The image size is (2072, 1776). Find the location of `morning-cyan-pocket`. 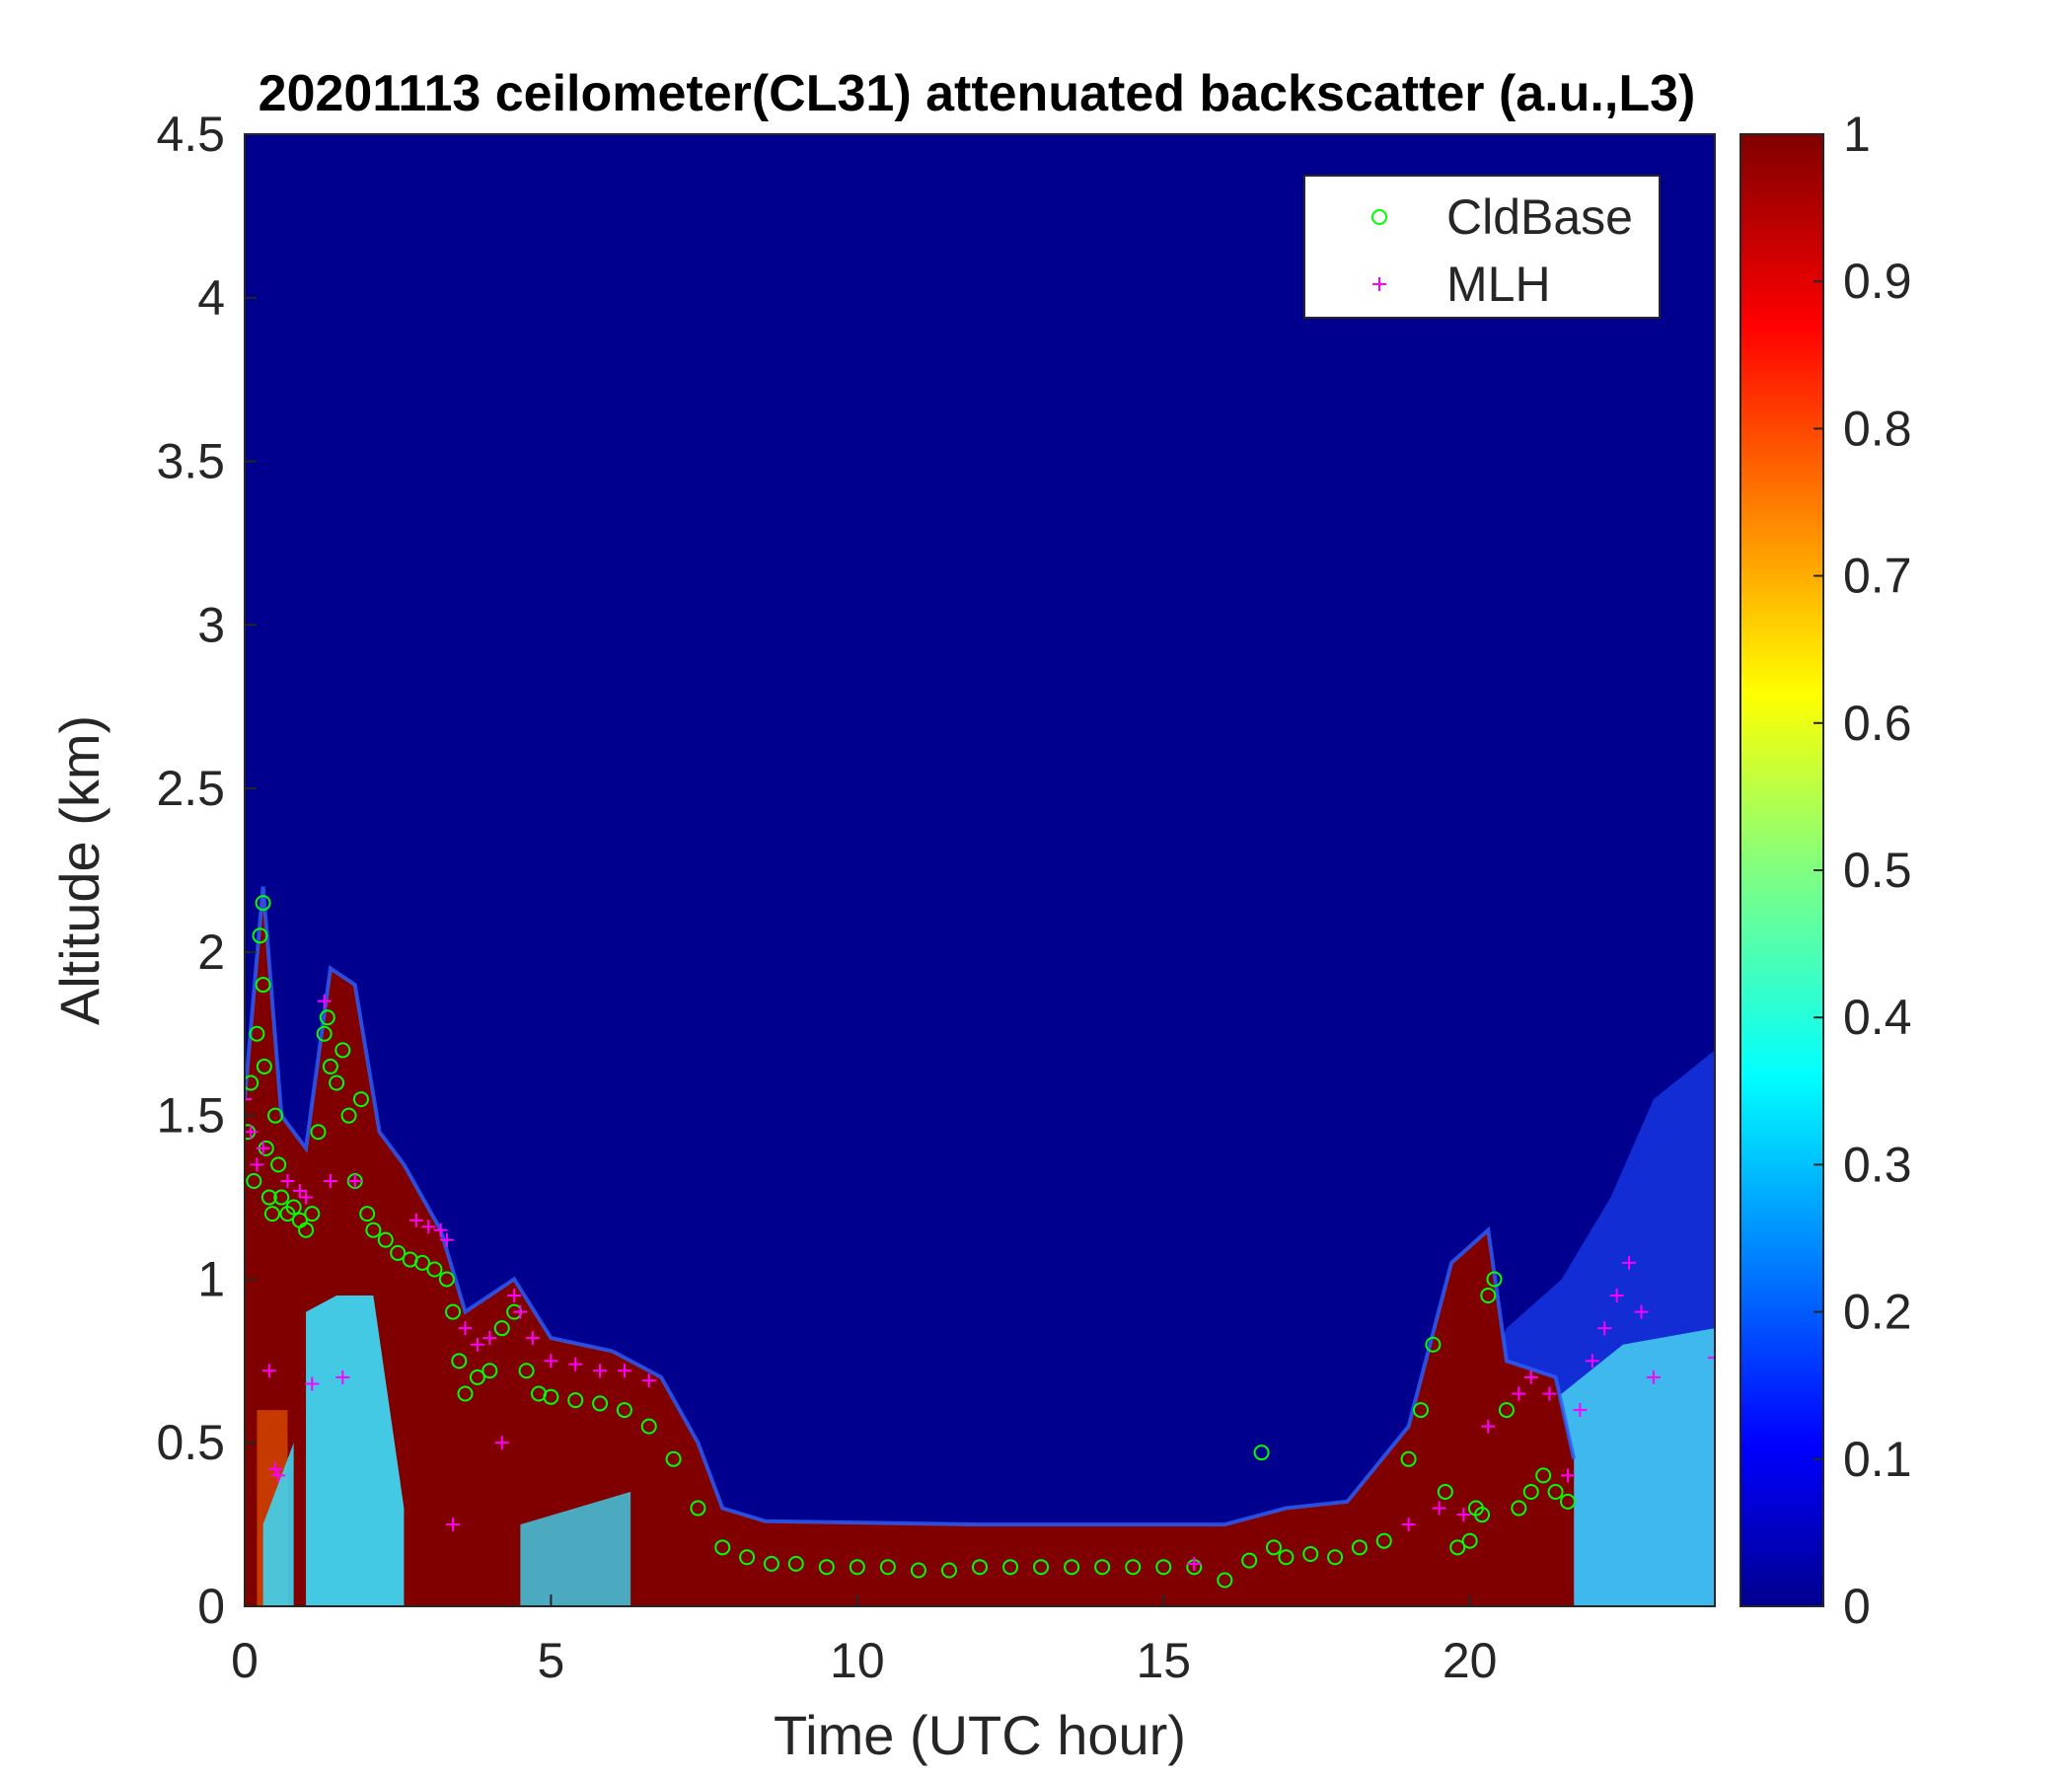

morning-cyan-pocket is located at coordinates (355, 1451).